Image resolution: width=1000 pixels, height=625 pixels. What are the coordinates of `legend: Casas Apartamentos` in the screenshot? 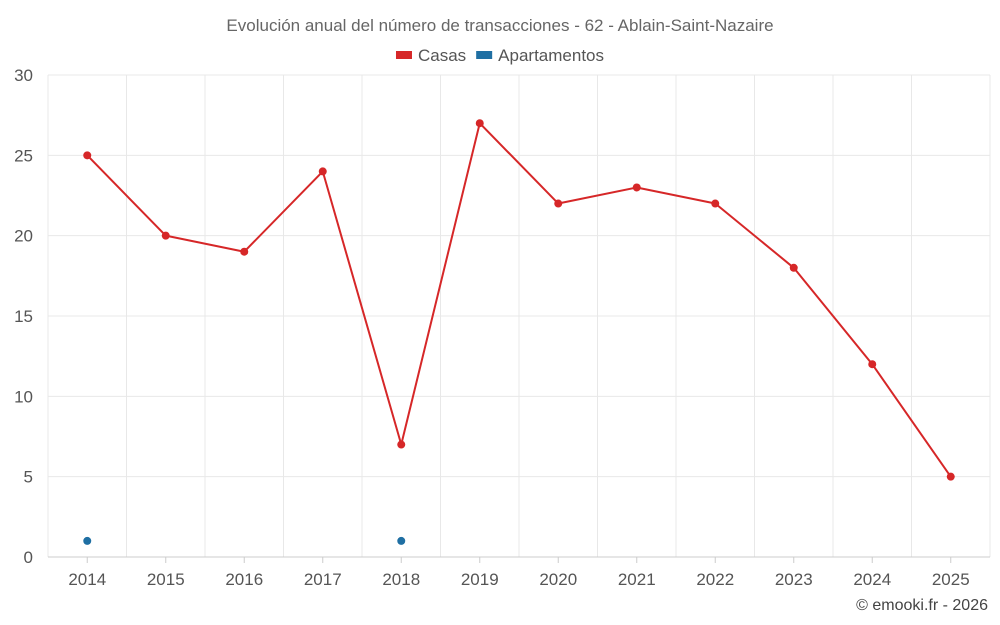 It's located at (499, 55).